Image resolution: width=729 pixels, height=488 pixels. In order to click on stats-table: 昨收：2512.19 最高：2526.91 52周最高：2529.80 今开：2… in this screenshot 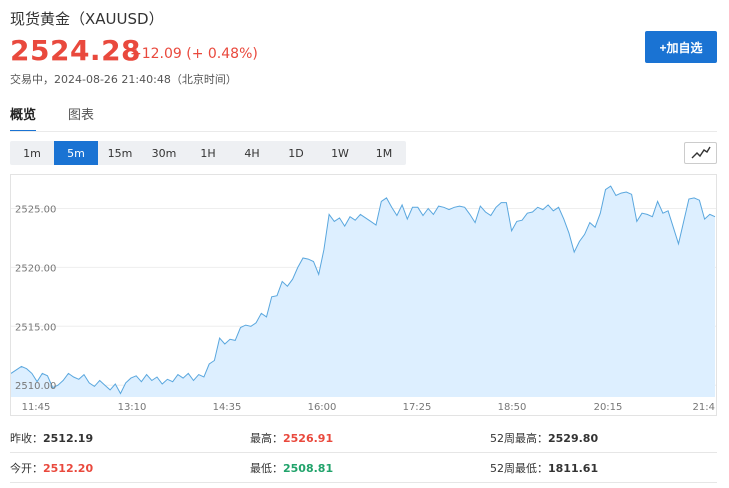, I will do `click(363, 453)`.